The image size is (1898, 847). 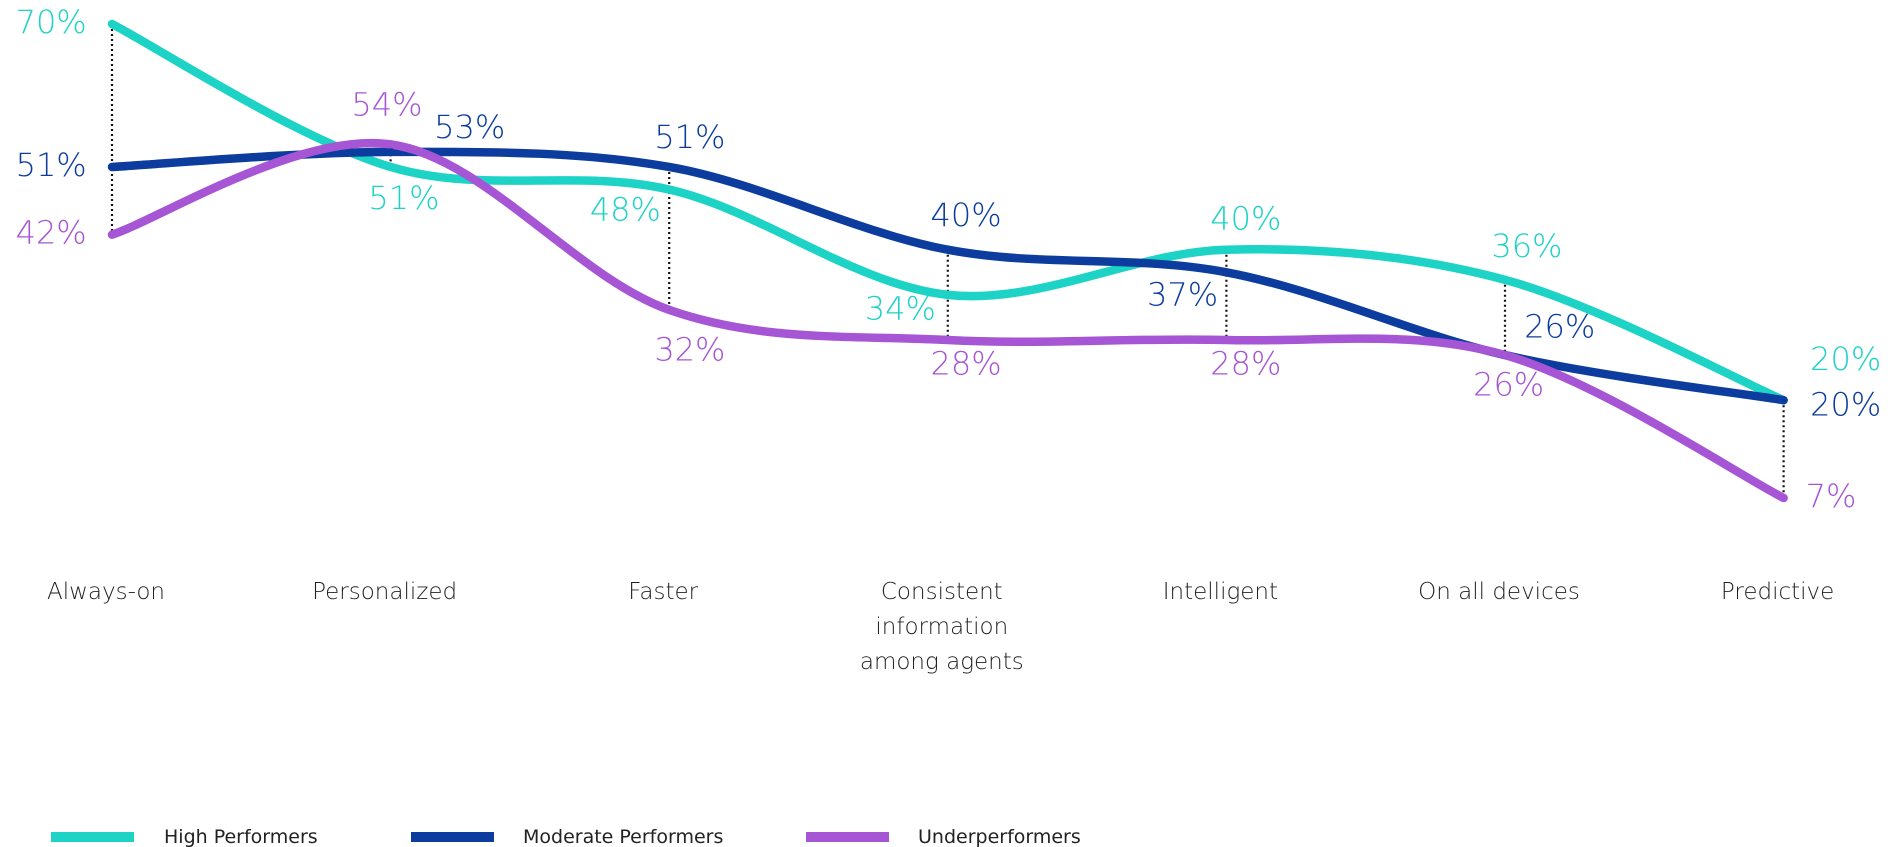 What do you see at coordinates (999, 836) in the screenshot?
I see `legend-label: Underperformers` at bounding box center [999, 836].